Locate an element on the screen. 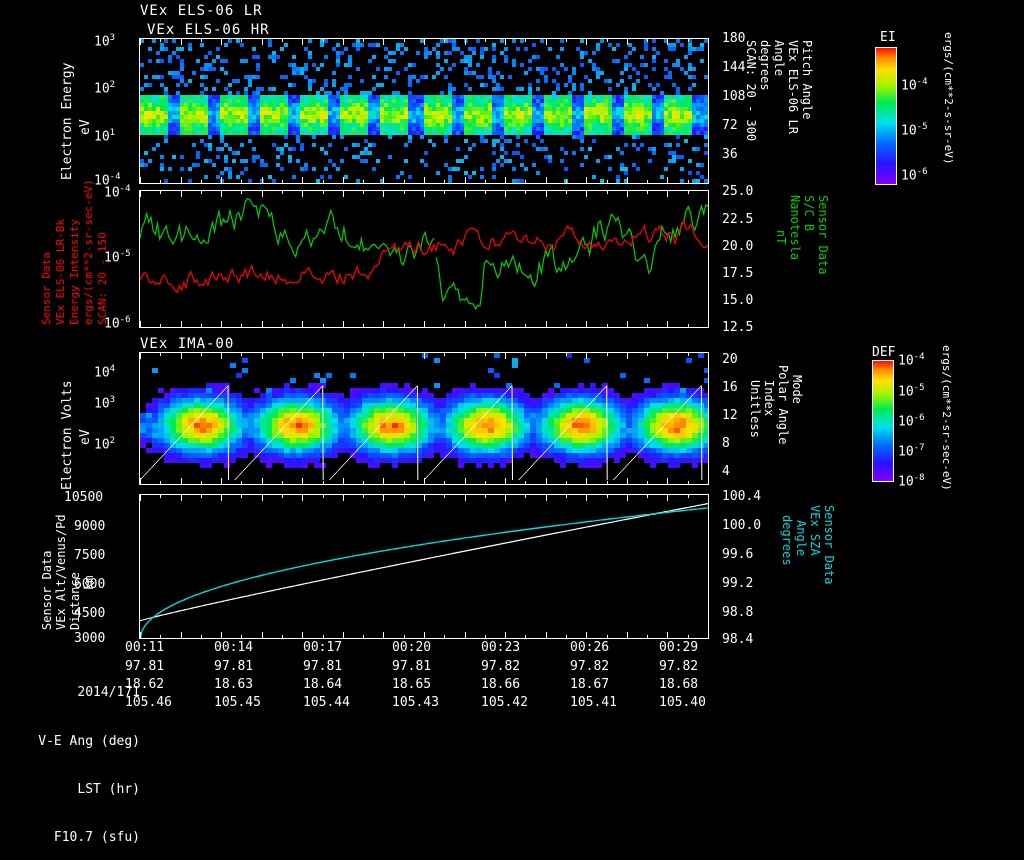 Image resolution: width=1024 pixels, height=860 pixels. panel4-ytick-3: 6000 is located at coordinates (90, 584).